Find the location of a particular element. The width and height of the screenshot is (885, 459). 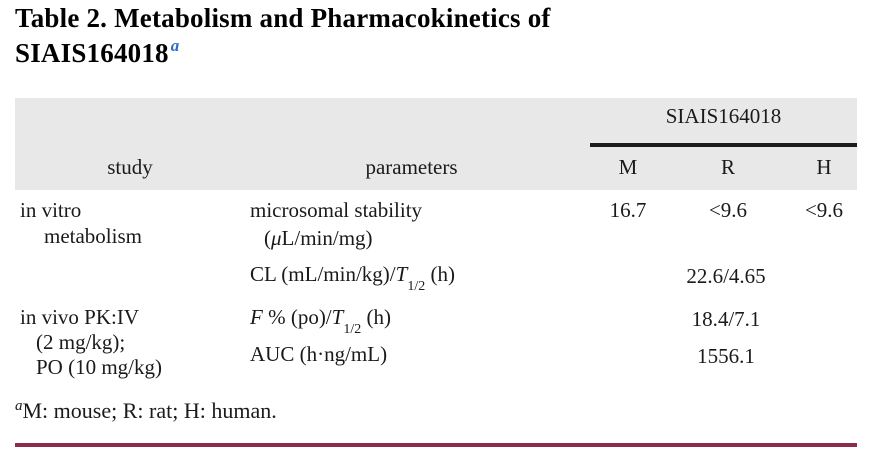

bottom-divider-rule is located at coordinates (436, 445).